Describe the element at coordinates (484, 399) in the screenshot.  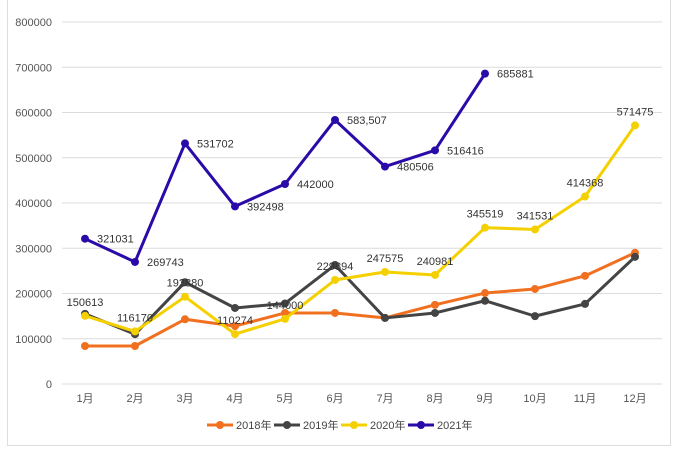
I see `x-tick-label: 9月` at that location.